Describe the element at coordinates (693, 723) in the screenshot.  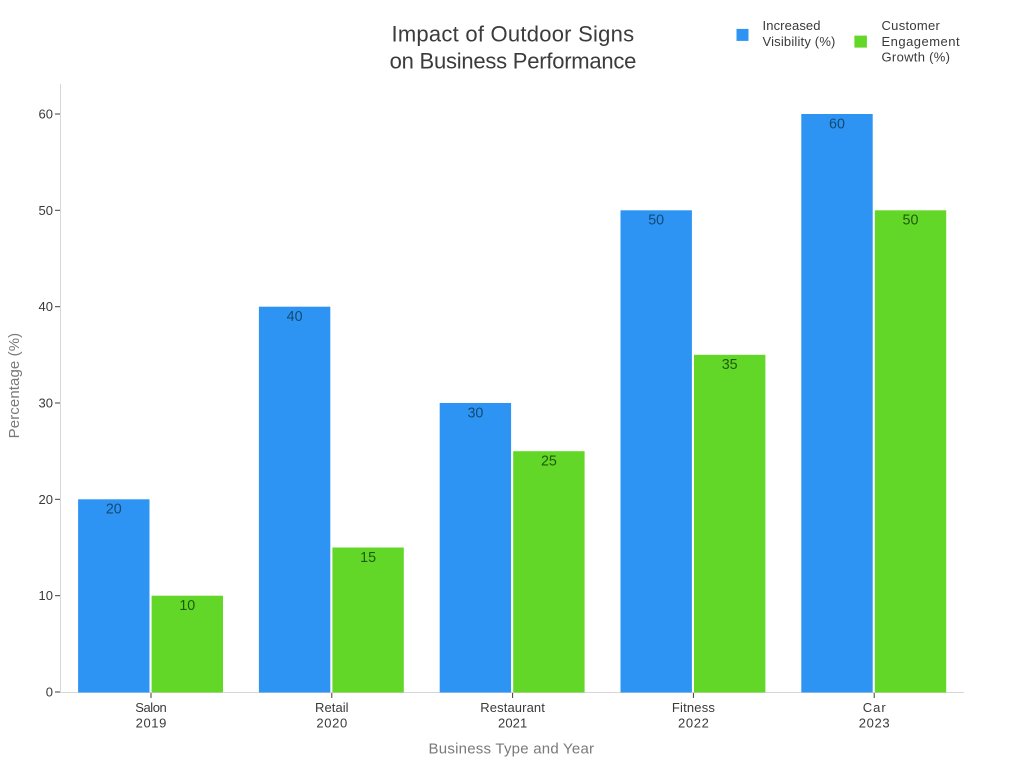
I see `svg-text: 2022` at that location.